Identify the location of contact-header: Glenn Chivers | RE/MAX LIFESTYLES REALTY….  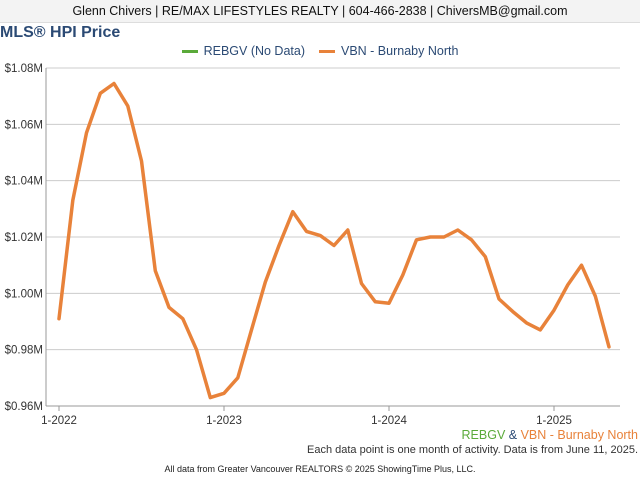
(320, 11).